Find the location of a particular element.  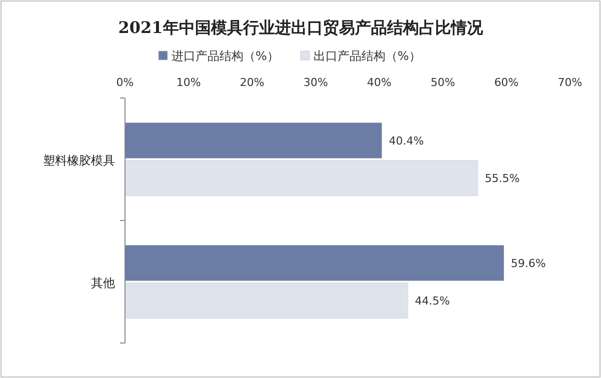

x-tick-label: 0% is located at coordinates (125, 82).